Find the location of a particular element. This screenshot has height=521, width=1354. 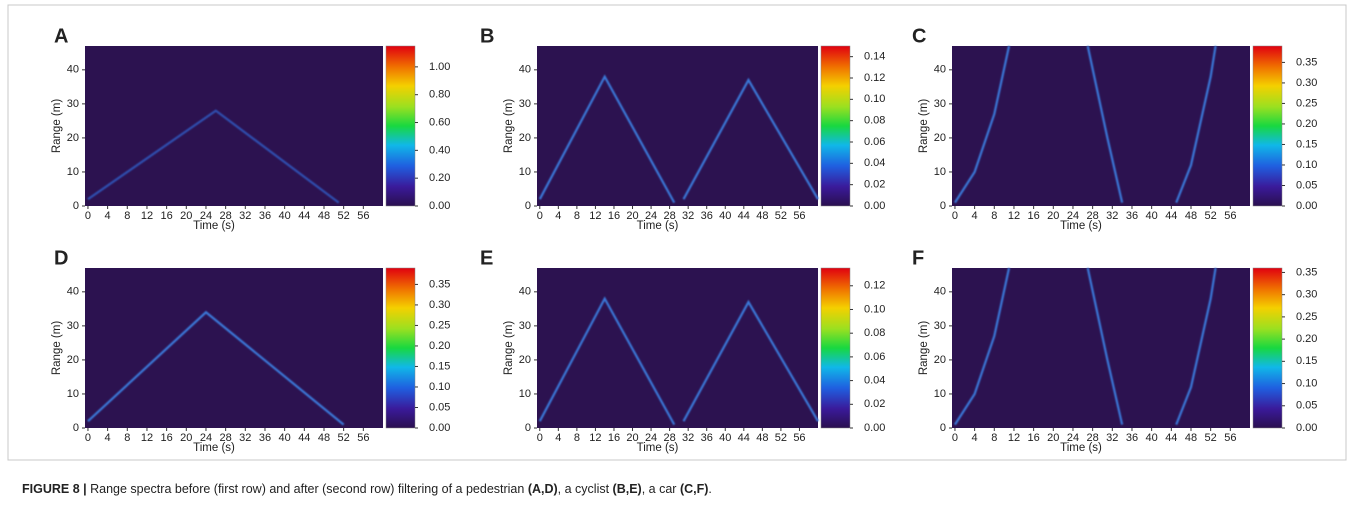

colorbar-tick-label: 0.80 is located at coordinates (439, 95).